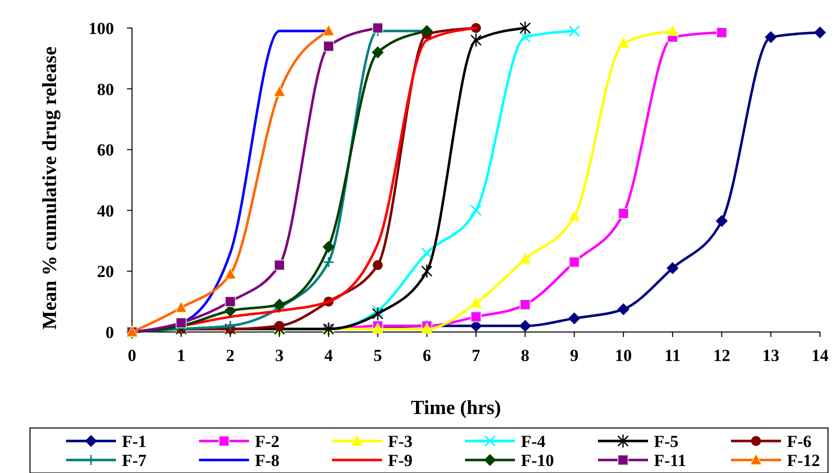 The width and height of the screenshot is (836, 473). Describe the element at coordinates (476, 355) in the screenshot. I see `x-tick-label: 7` at that location.